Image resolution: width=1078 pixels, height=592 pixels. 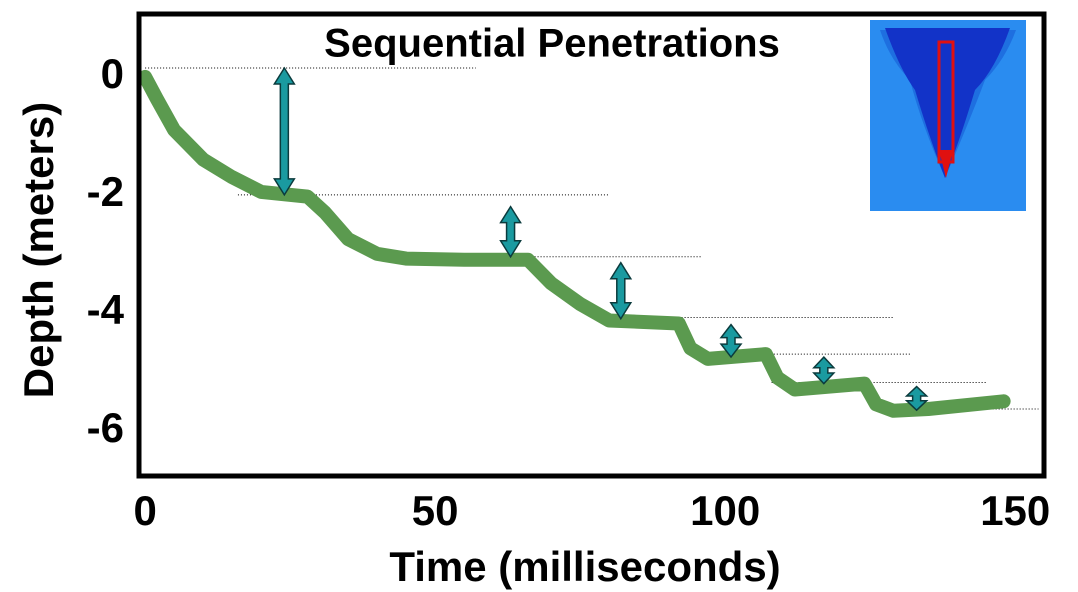 I want to click on inset-crater, so click(x=947, y=103).